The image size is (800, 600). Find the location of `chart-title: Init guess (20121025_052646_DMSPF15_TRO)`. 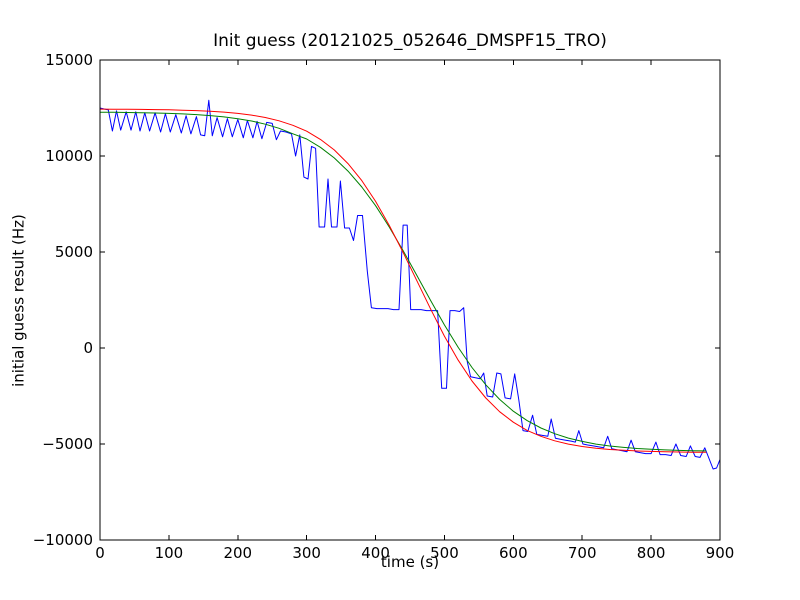

chart-title: Init guess (20121025_052646_DMSPF15_TRO) is located at coordinates (410, 41).